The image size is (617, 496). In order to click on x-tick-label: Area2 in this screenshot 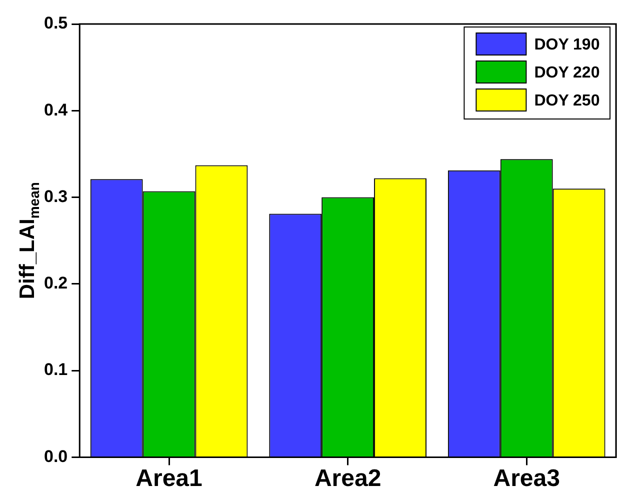, I will do `click(348, 478)`.